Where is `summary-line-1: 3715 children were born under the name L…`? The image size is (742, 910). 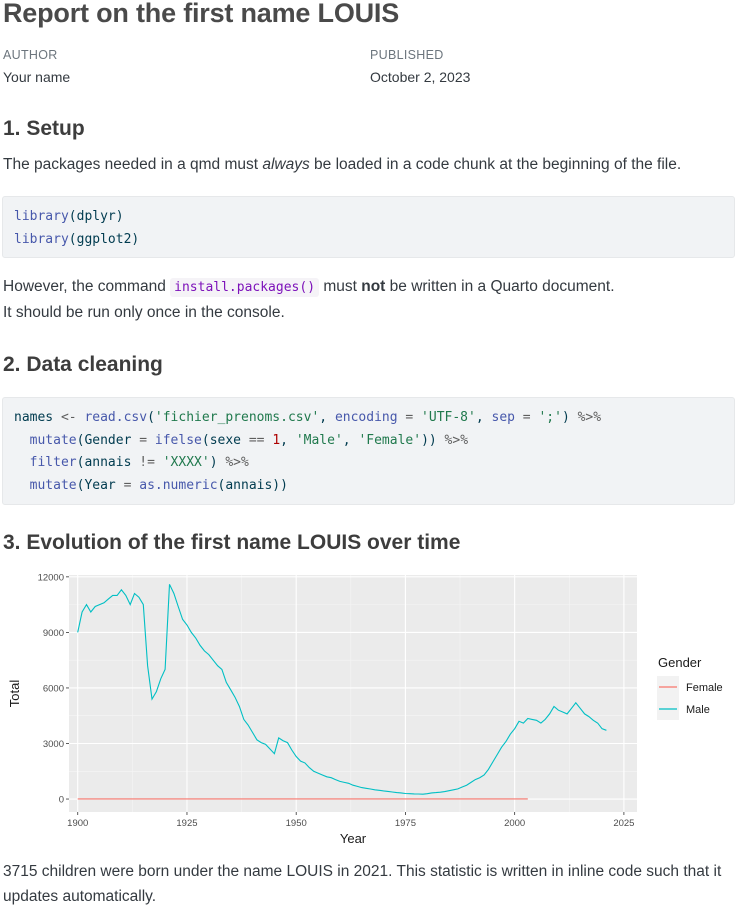
summary-line-1: 3715 children were born under the name L… is located at coordinates (362, 871).